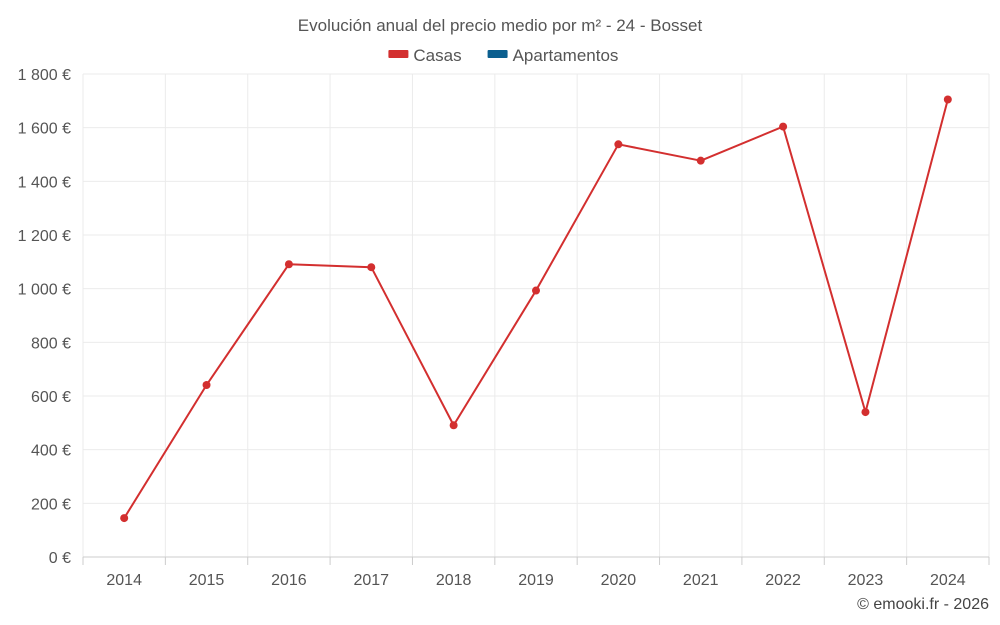 This screenshot has width=1000, height=625. I want to click on x-tick-label: 2024, so click(948, 580).